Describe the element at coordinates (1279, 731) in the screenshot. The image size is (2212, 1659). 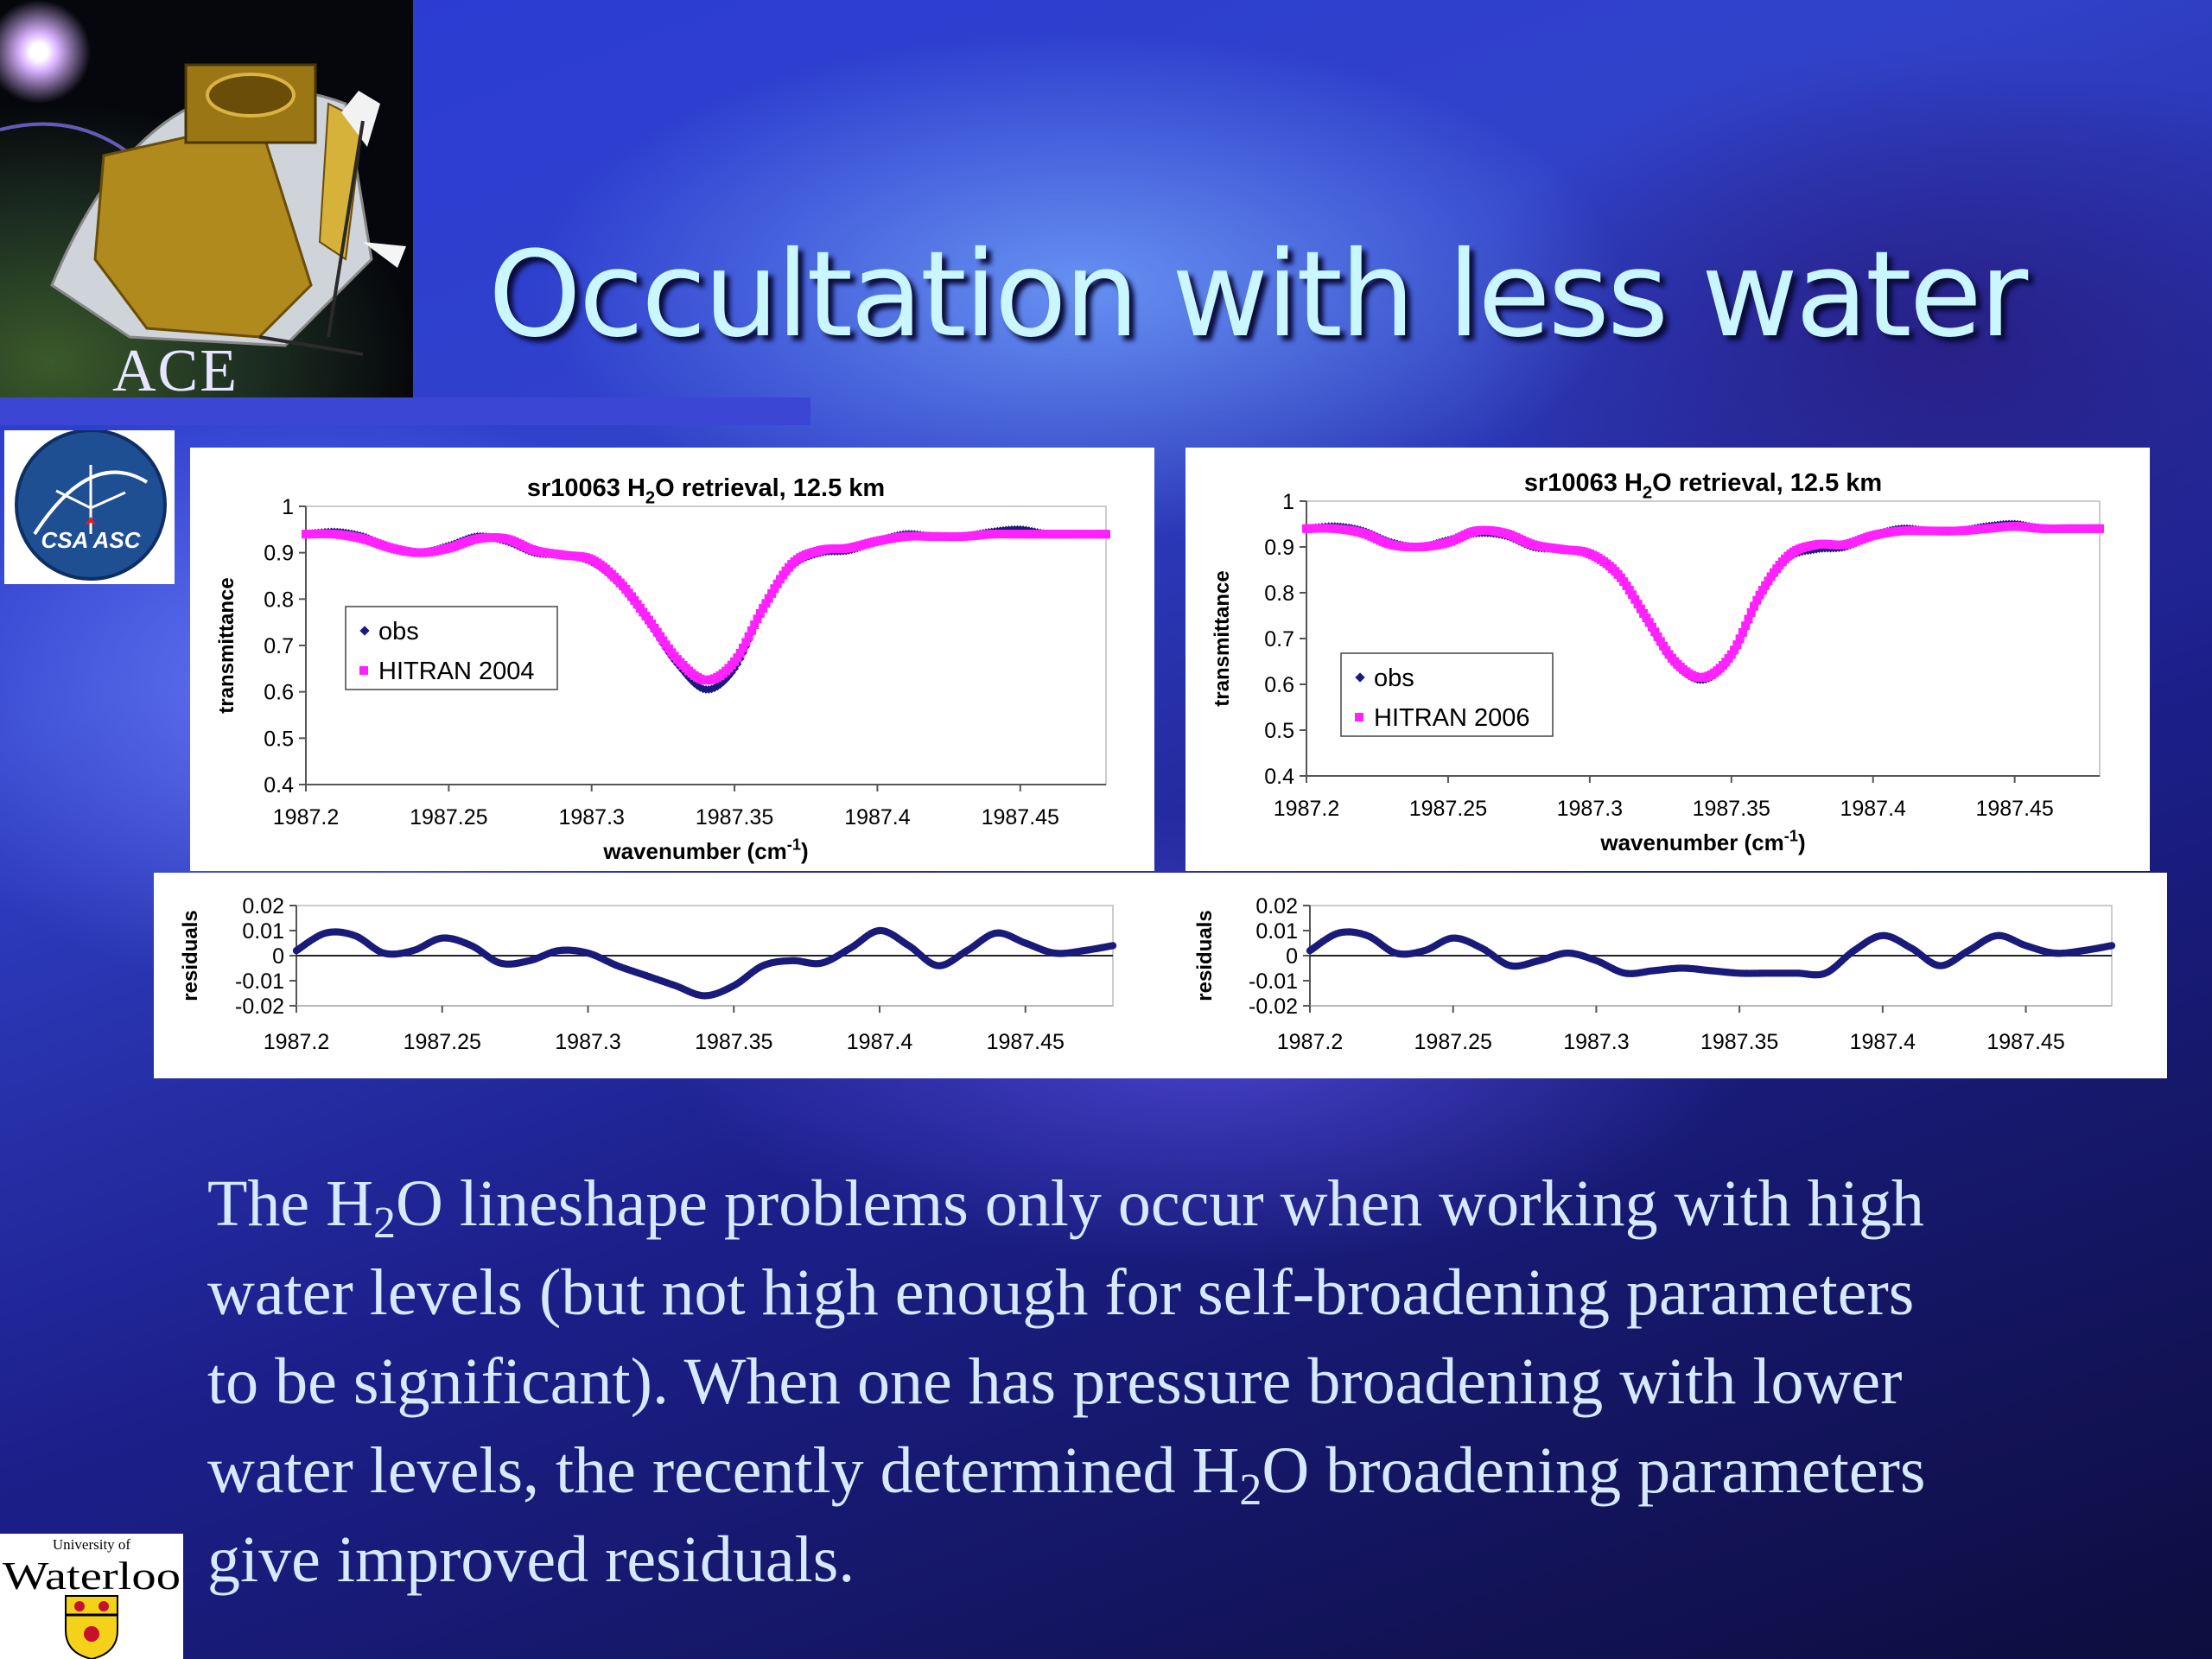
I see `y-tick-label: 0.5` at that location.